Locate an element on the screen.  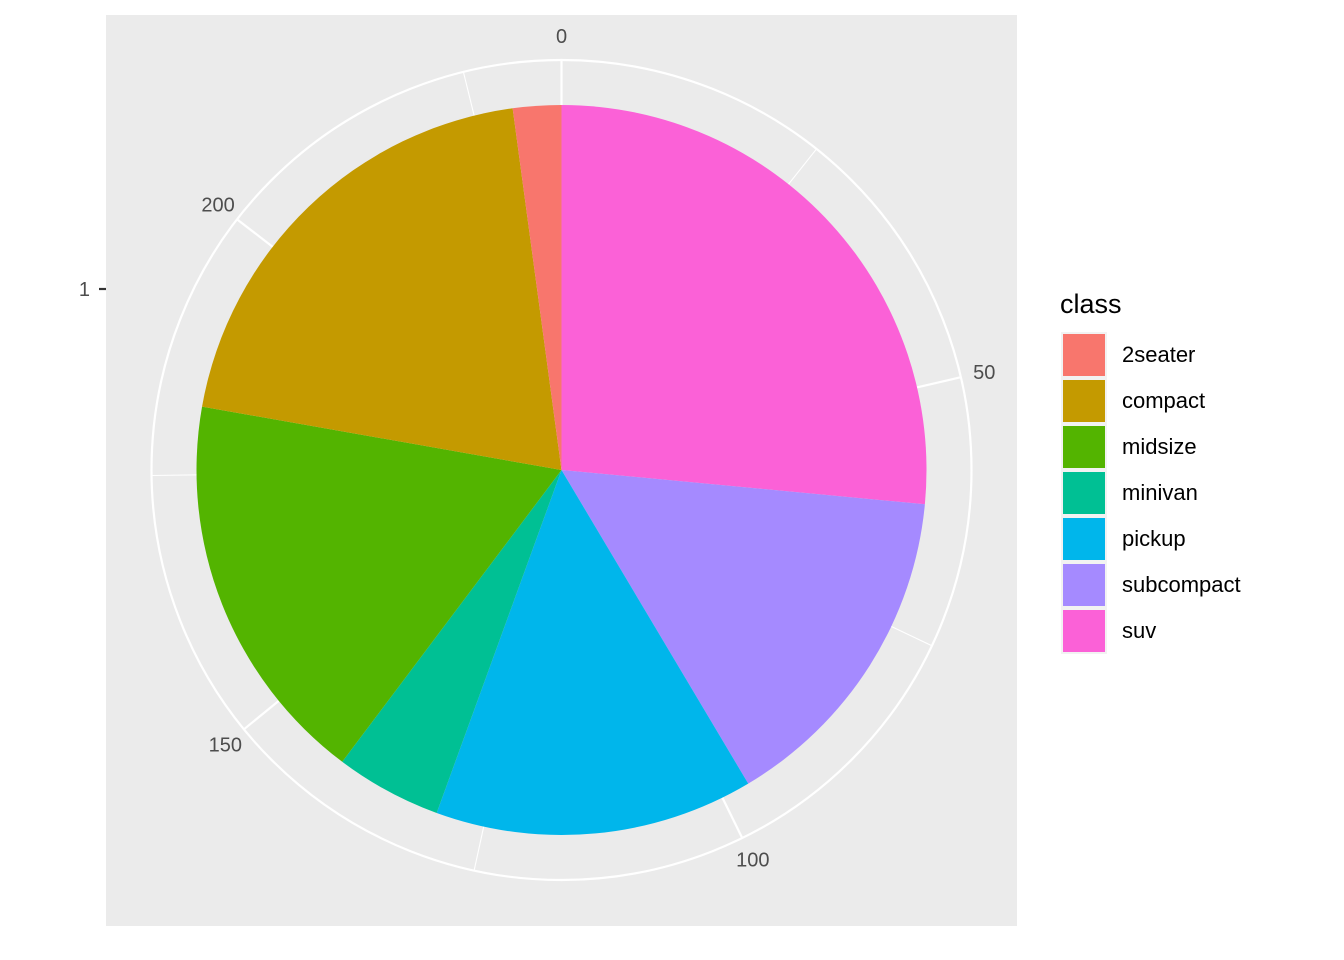
slice-minivan is located at coordinates (452, 641).